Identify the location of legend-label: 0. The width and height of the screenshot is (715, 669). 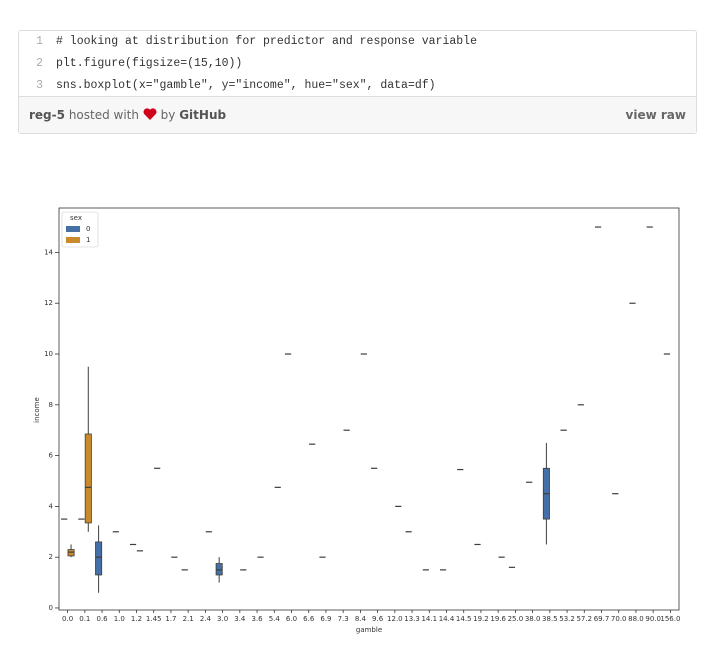
(88, 229).